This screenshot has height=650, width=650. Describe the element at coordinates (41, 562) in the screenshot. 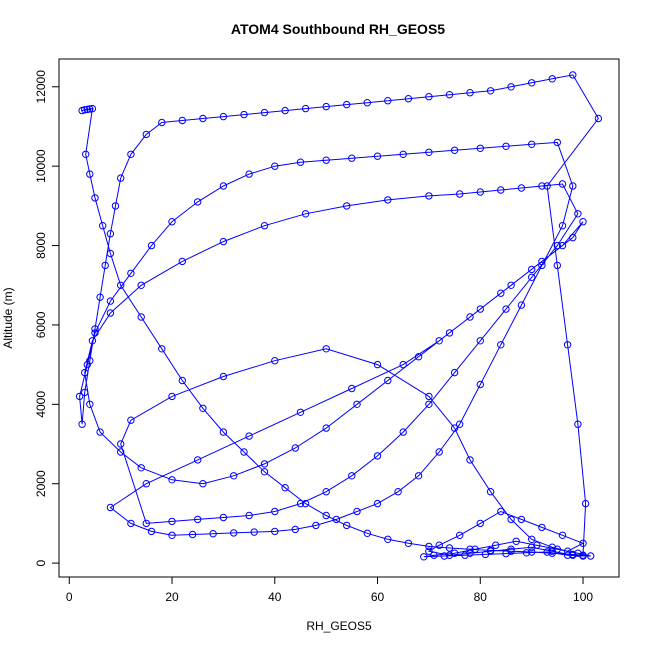

I see `y-tick-label: 0` at that location.